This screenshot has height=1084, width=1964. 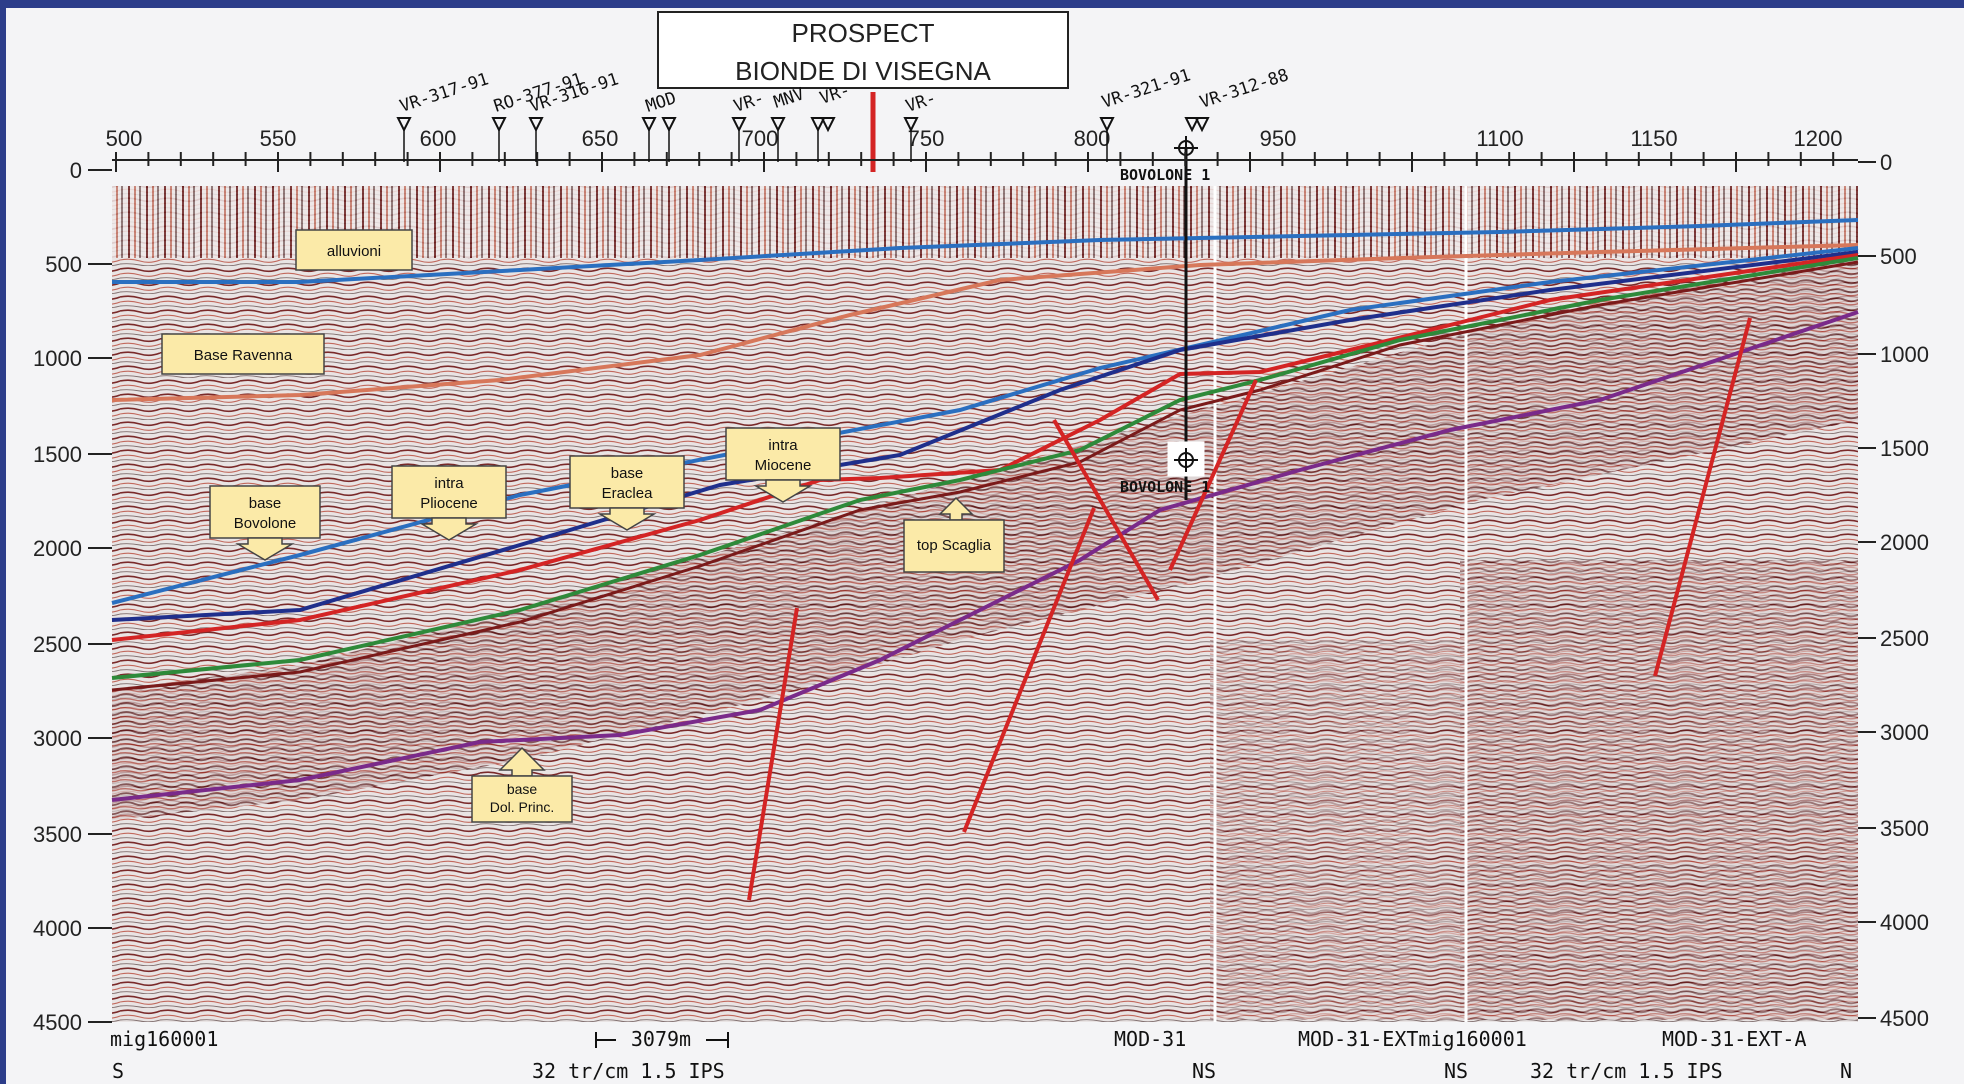 I want to click on scale-bar-label: 3079m, so click(x=661, y=1039).